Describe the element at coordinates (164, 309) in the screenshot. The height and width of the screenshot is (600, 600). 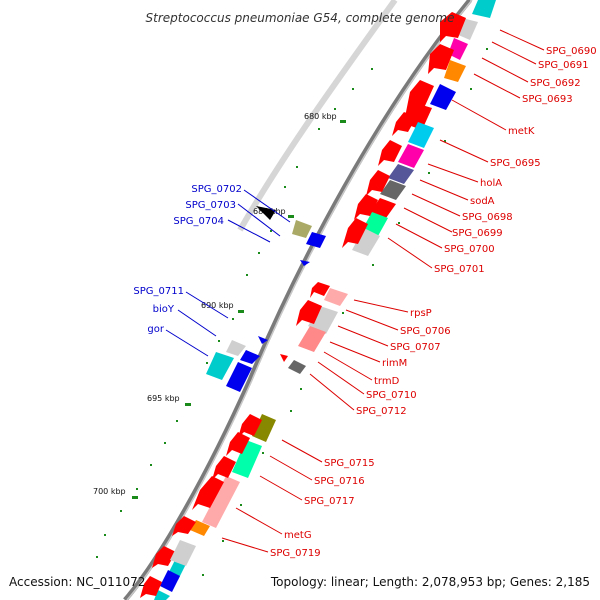
I see `gene-label: bioY` at that location.